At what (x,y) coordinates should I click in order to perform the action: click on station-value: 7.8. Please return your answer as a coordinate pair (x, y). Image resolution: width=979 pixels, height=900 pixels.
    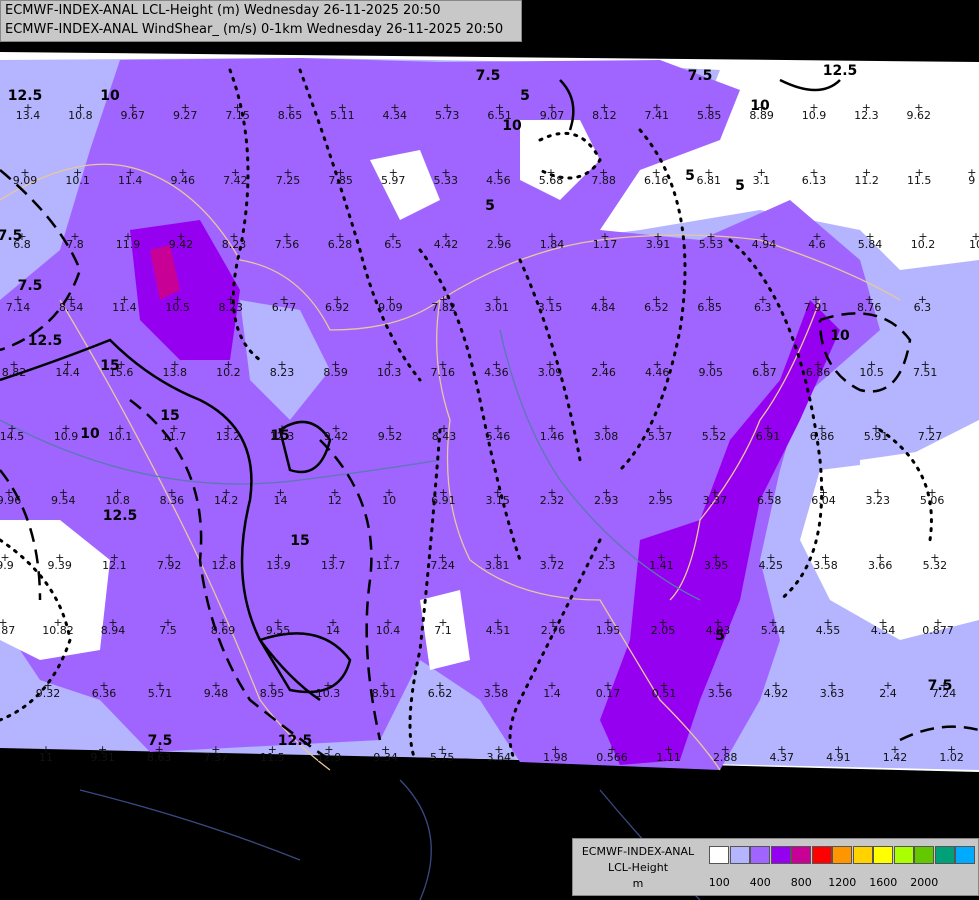
    Looking at the image, I should click on (75, 244).